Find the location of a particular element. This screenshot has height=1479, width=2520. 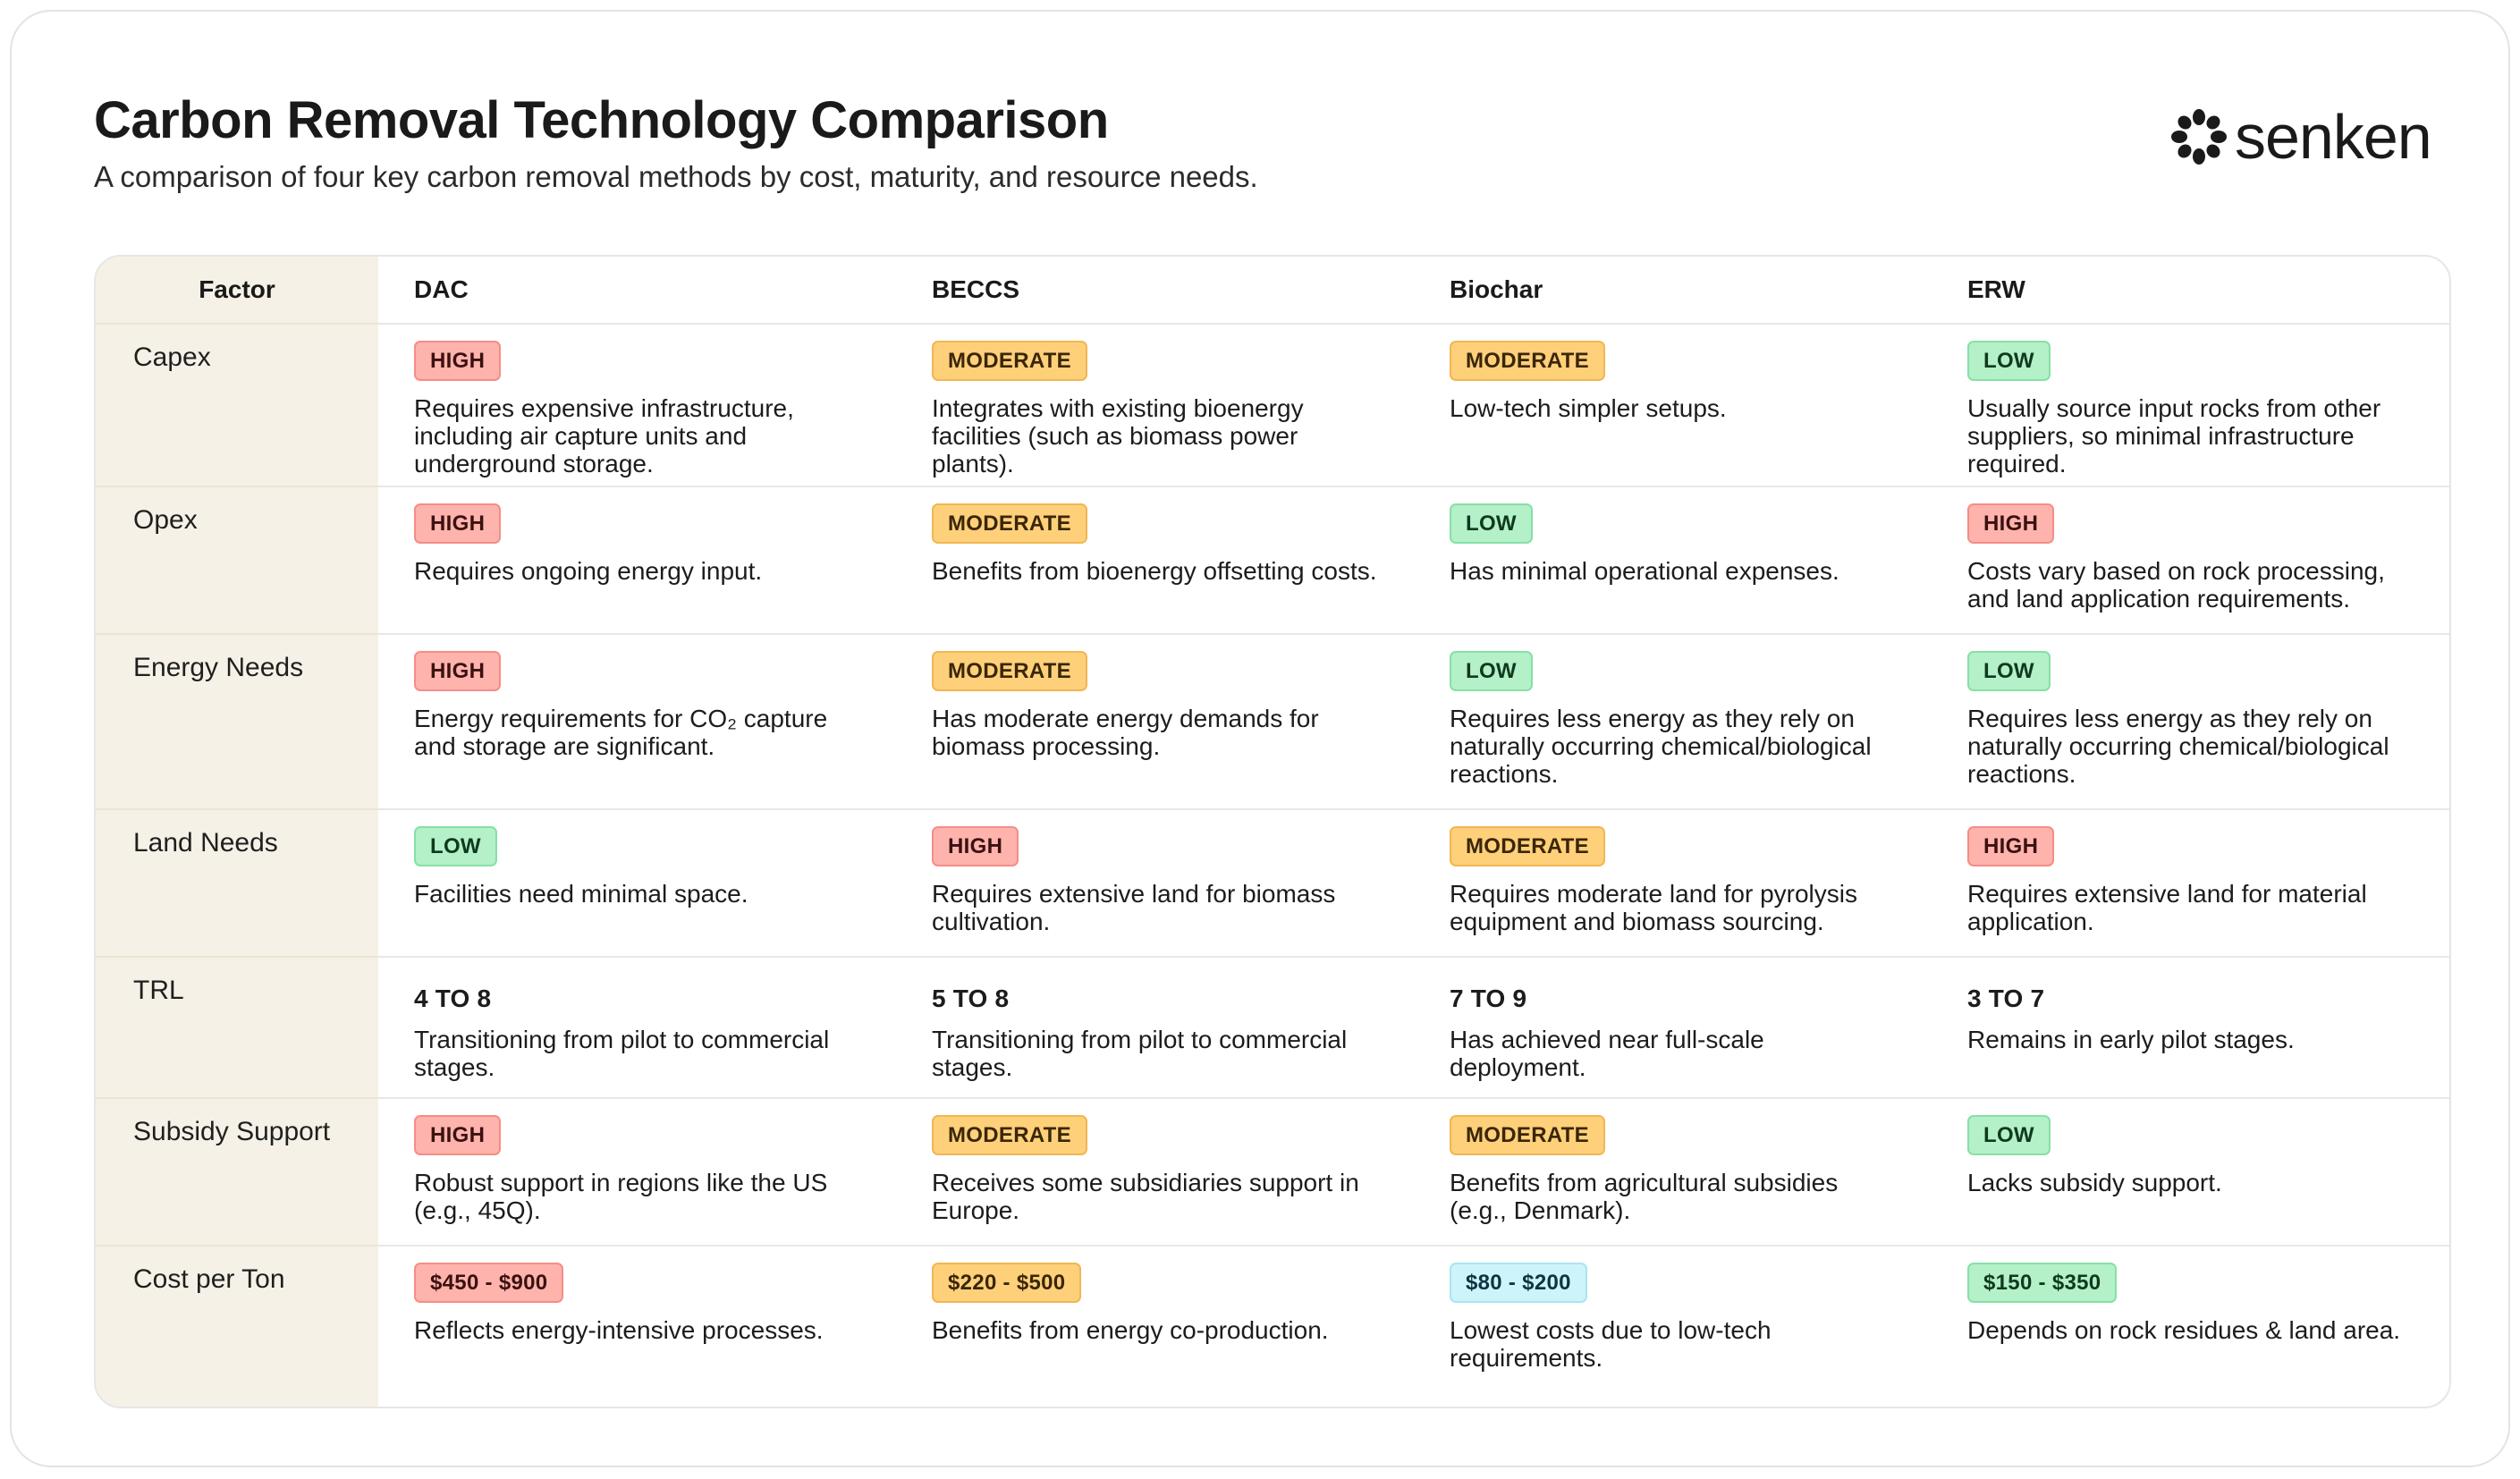

table-cell: MODERATE Low-tech simpler setups. is located at coordinates (1673, 404).